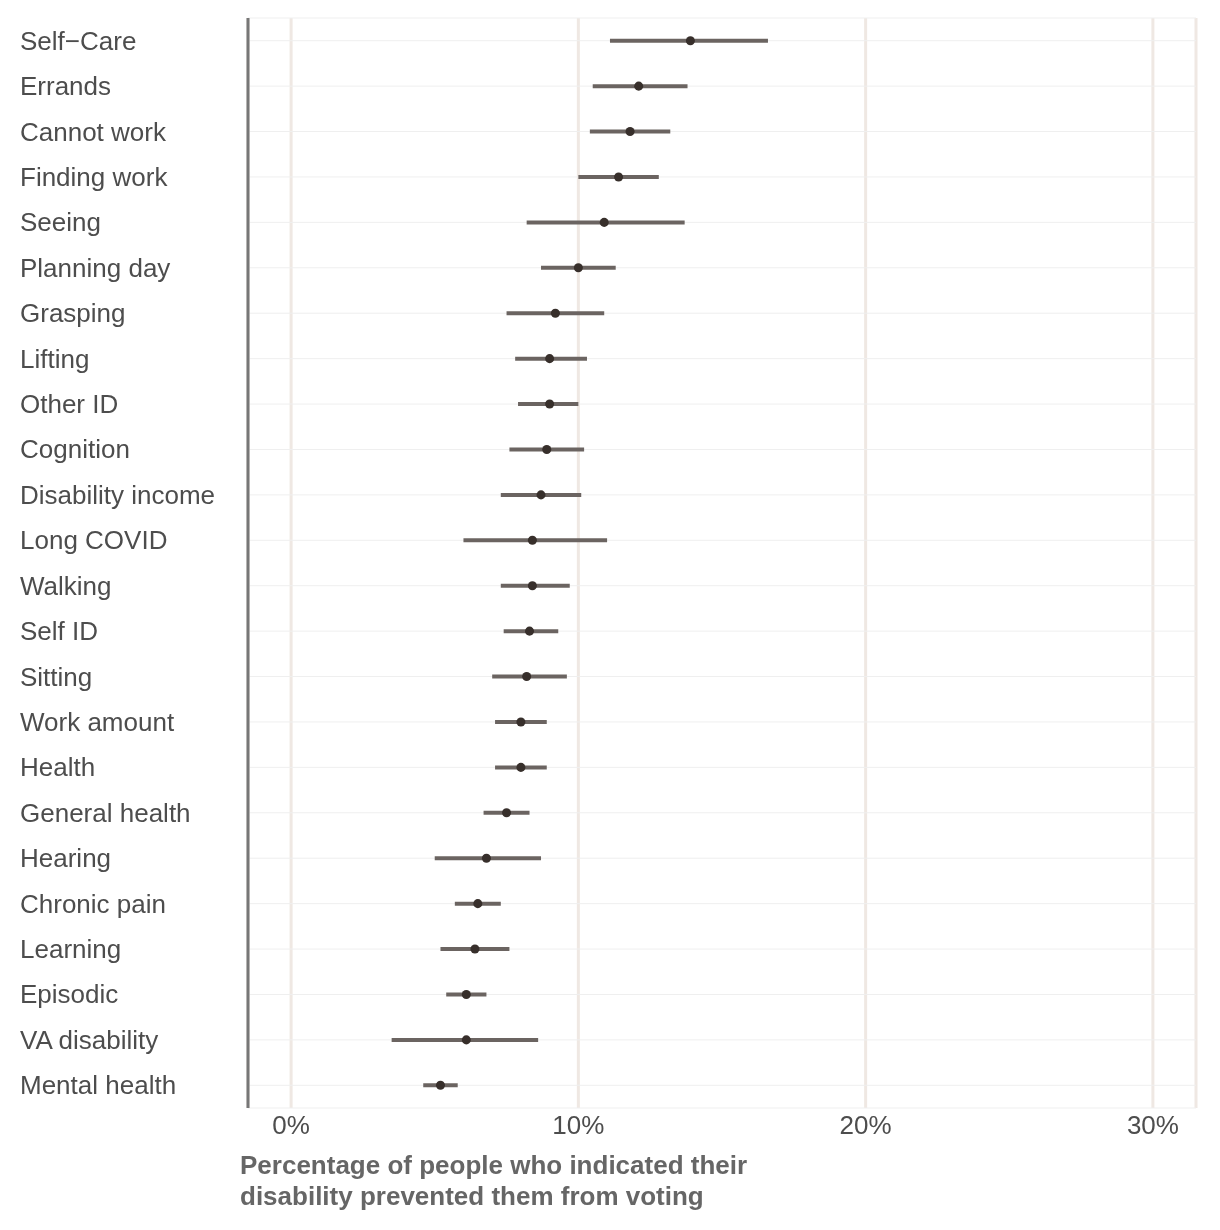 The image size is (1220, 1230). Describe the element at coordinates (58, 767) in the screenshot. I see `y-tick-label: Health` at that location.